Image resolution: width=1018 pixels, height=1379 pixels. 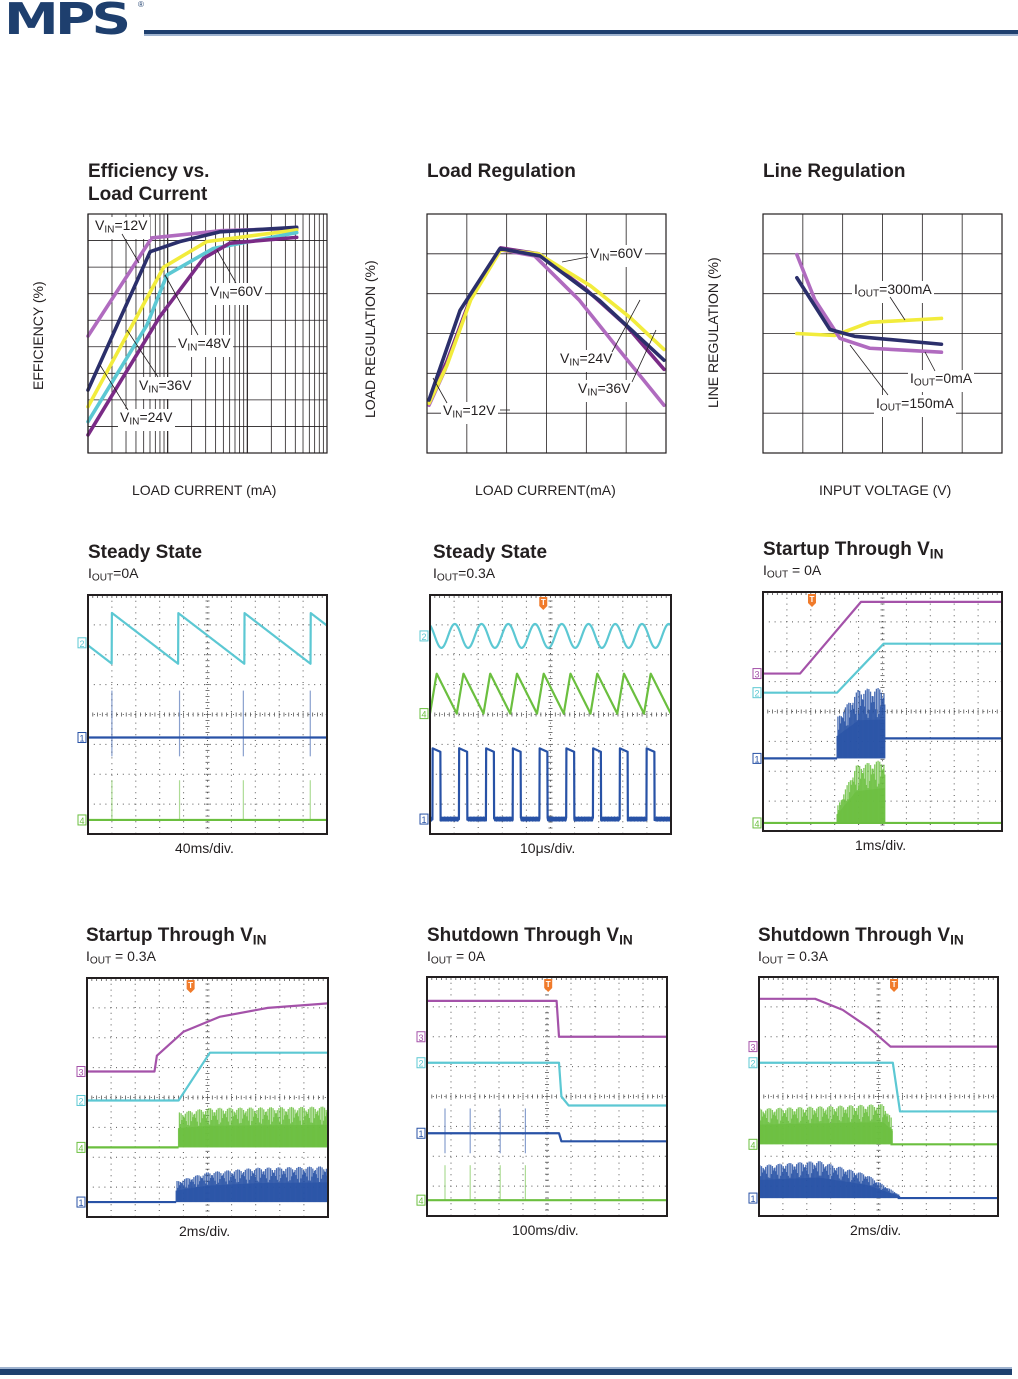 I want to click on curve-label: IOUT=300mA, so click(x=893, y=292).